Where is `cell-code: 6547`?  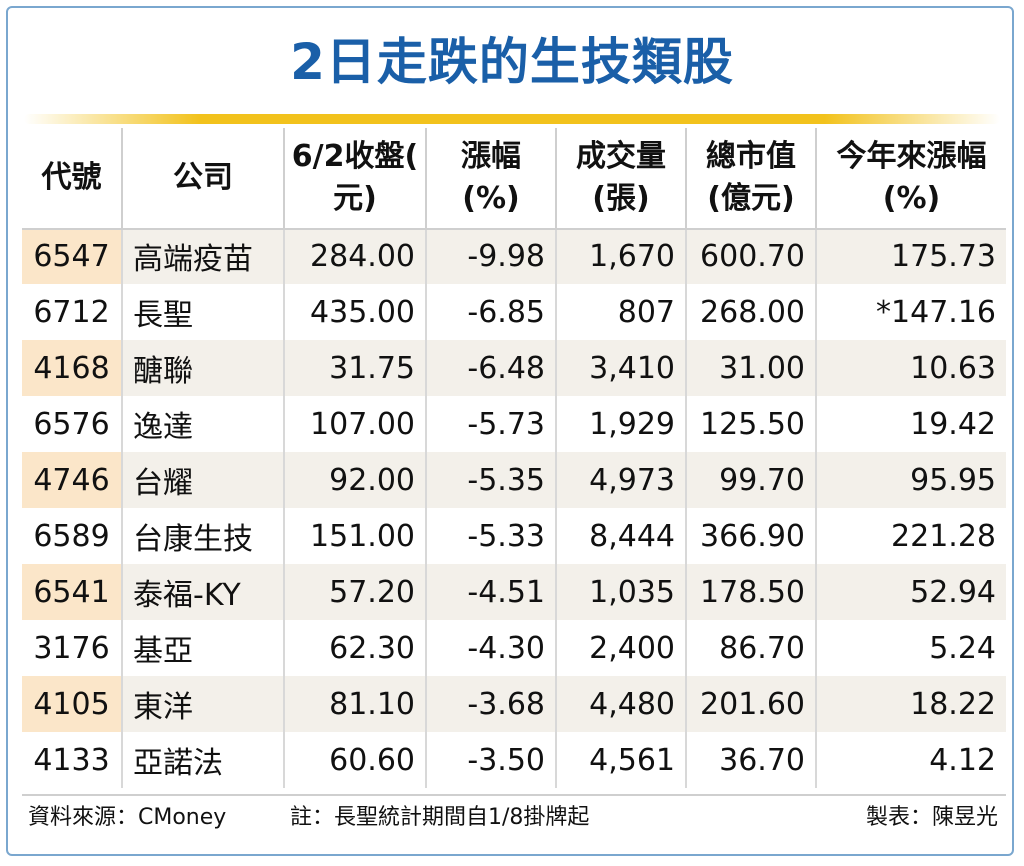
cell-code: 6547 is located at coordinates (72, 256).